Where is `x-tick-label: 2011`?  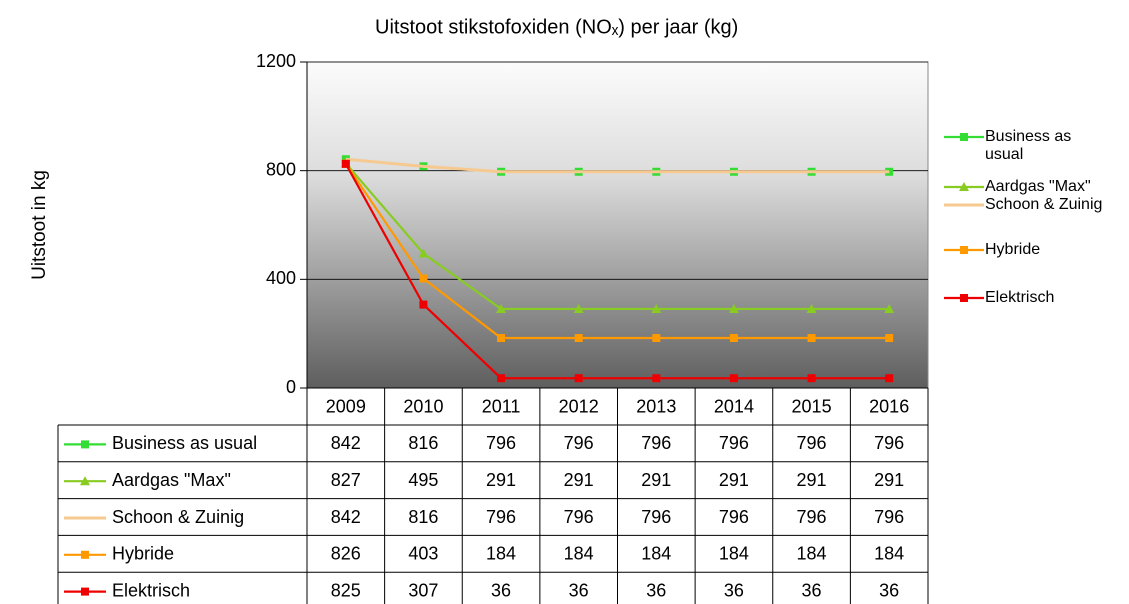
x-tick-label: 2011 is located at coordinates (501, 406).